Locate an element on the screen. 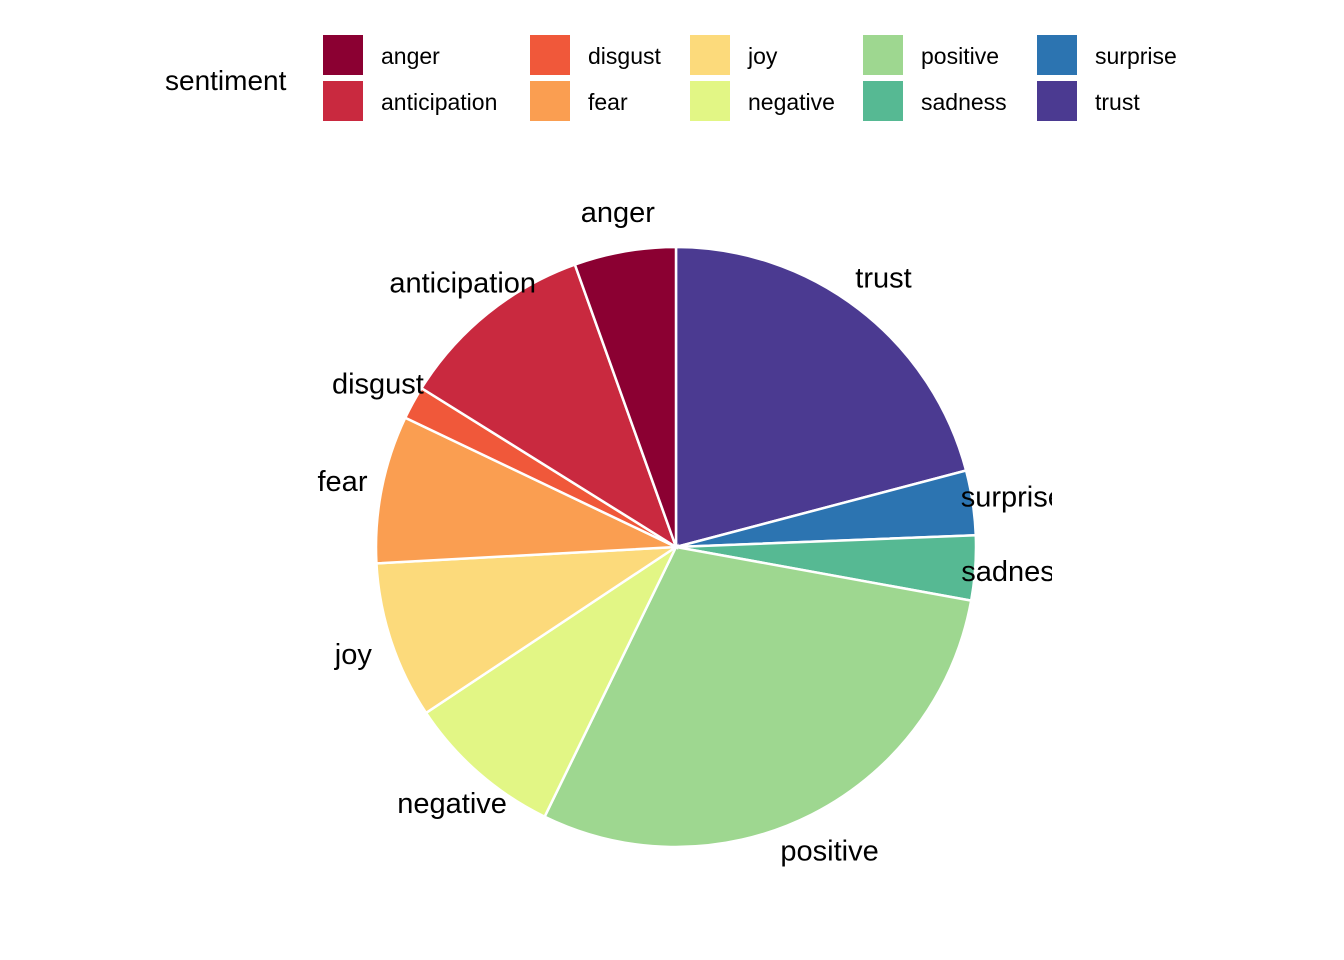 Image resolution: width=1344 pixels, height=960 pixels. legend-swatch-anger is located at coordinates (343, 55).